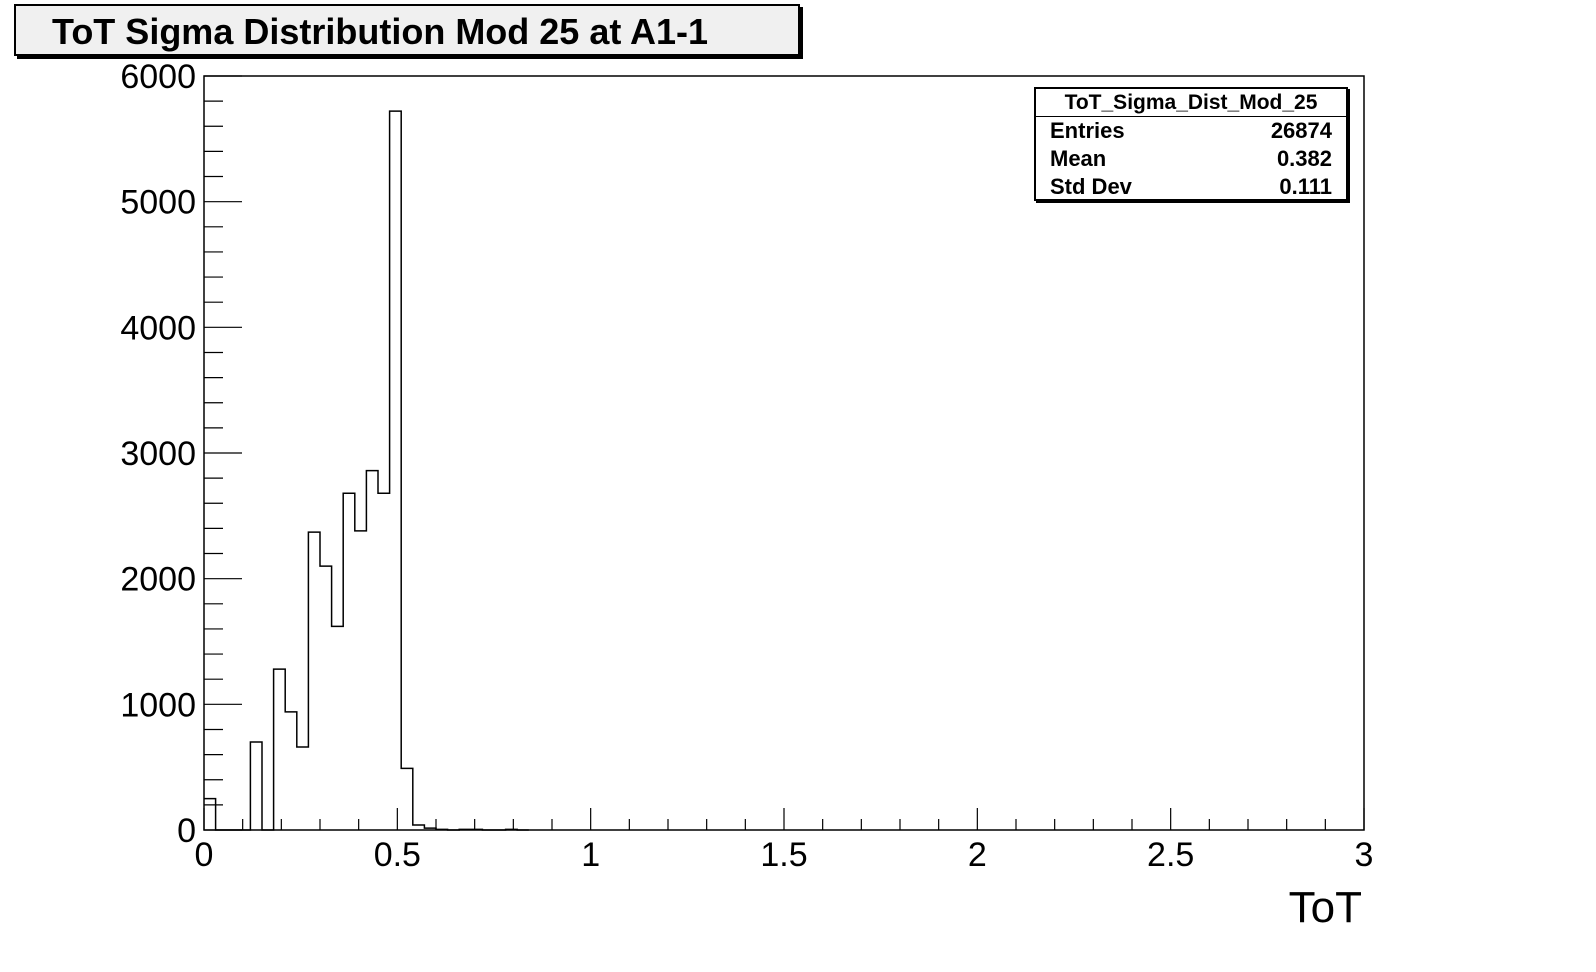  I want to click on x-tick-label: 2.5, so click(1170, 855).